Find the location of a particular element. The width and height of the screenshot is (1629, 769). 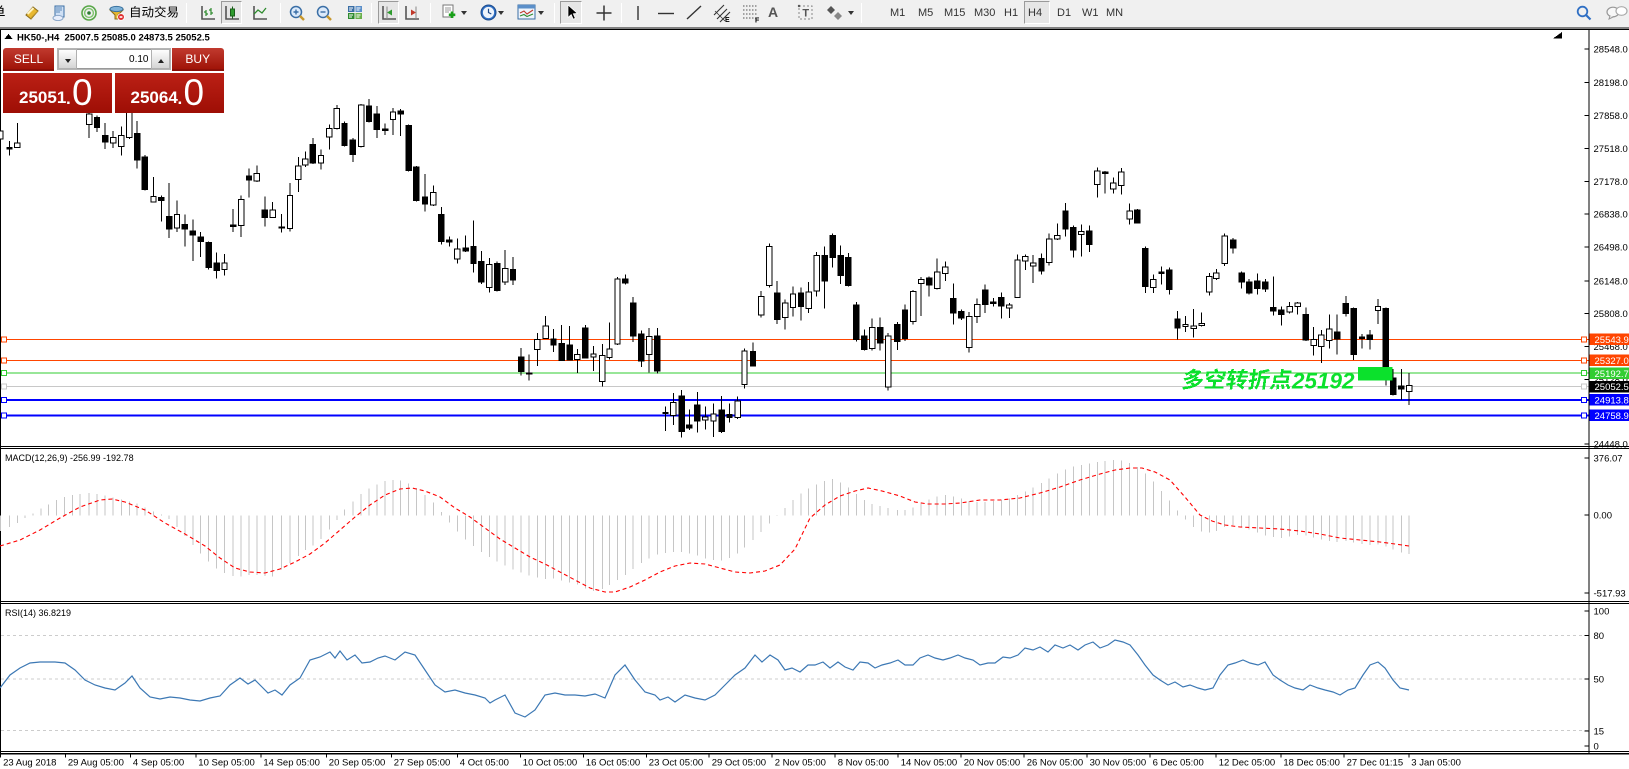

svg-text: 18 Dec 05:00 is located at coordinates (1311, 762).